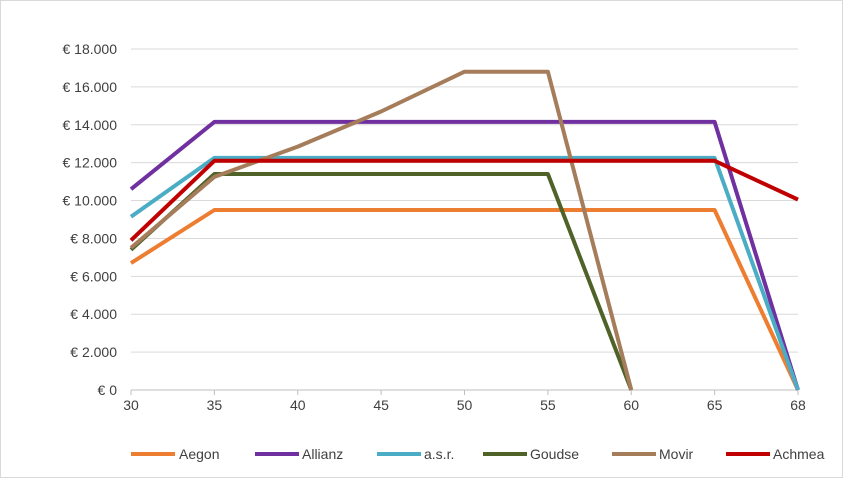  I want to click on x-tick-label: 30, so click(131, 405).